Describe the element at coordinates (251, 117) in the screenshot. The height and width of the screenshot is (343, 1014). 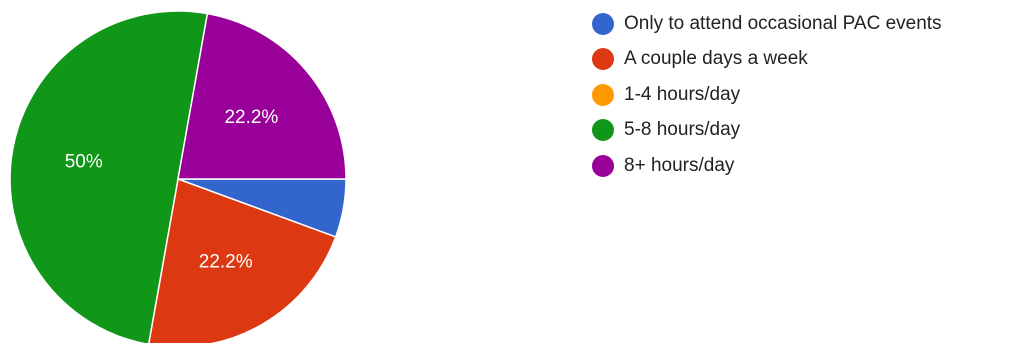
I see `pie-slice-label-4: 22.2%` at that location.